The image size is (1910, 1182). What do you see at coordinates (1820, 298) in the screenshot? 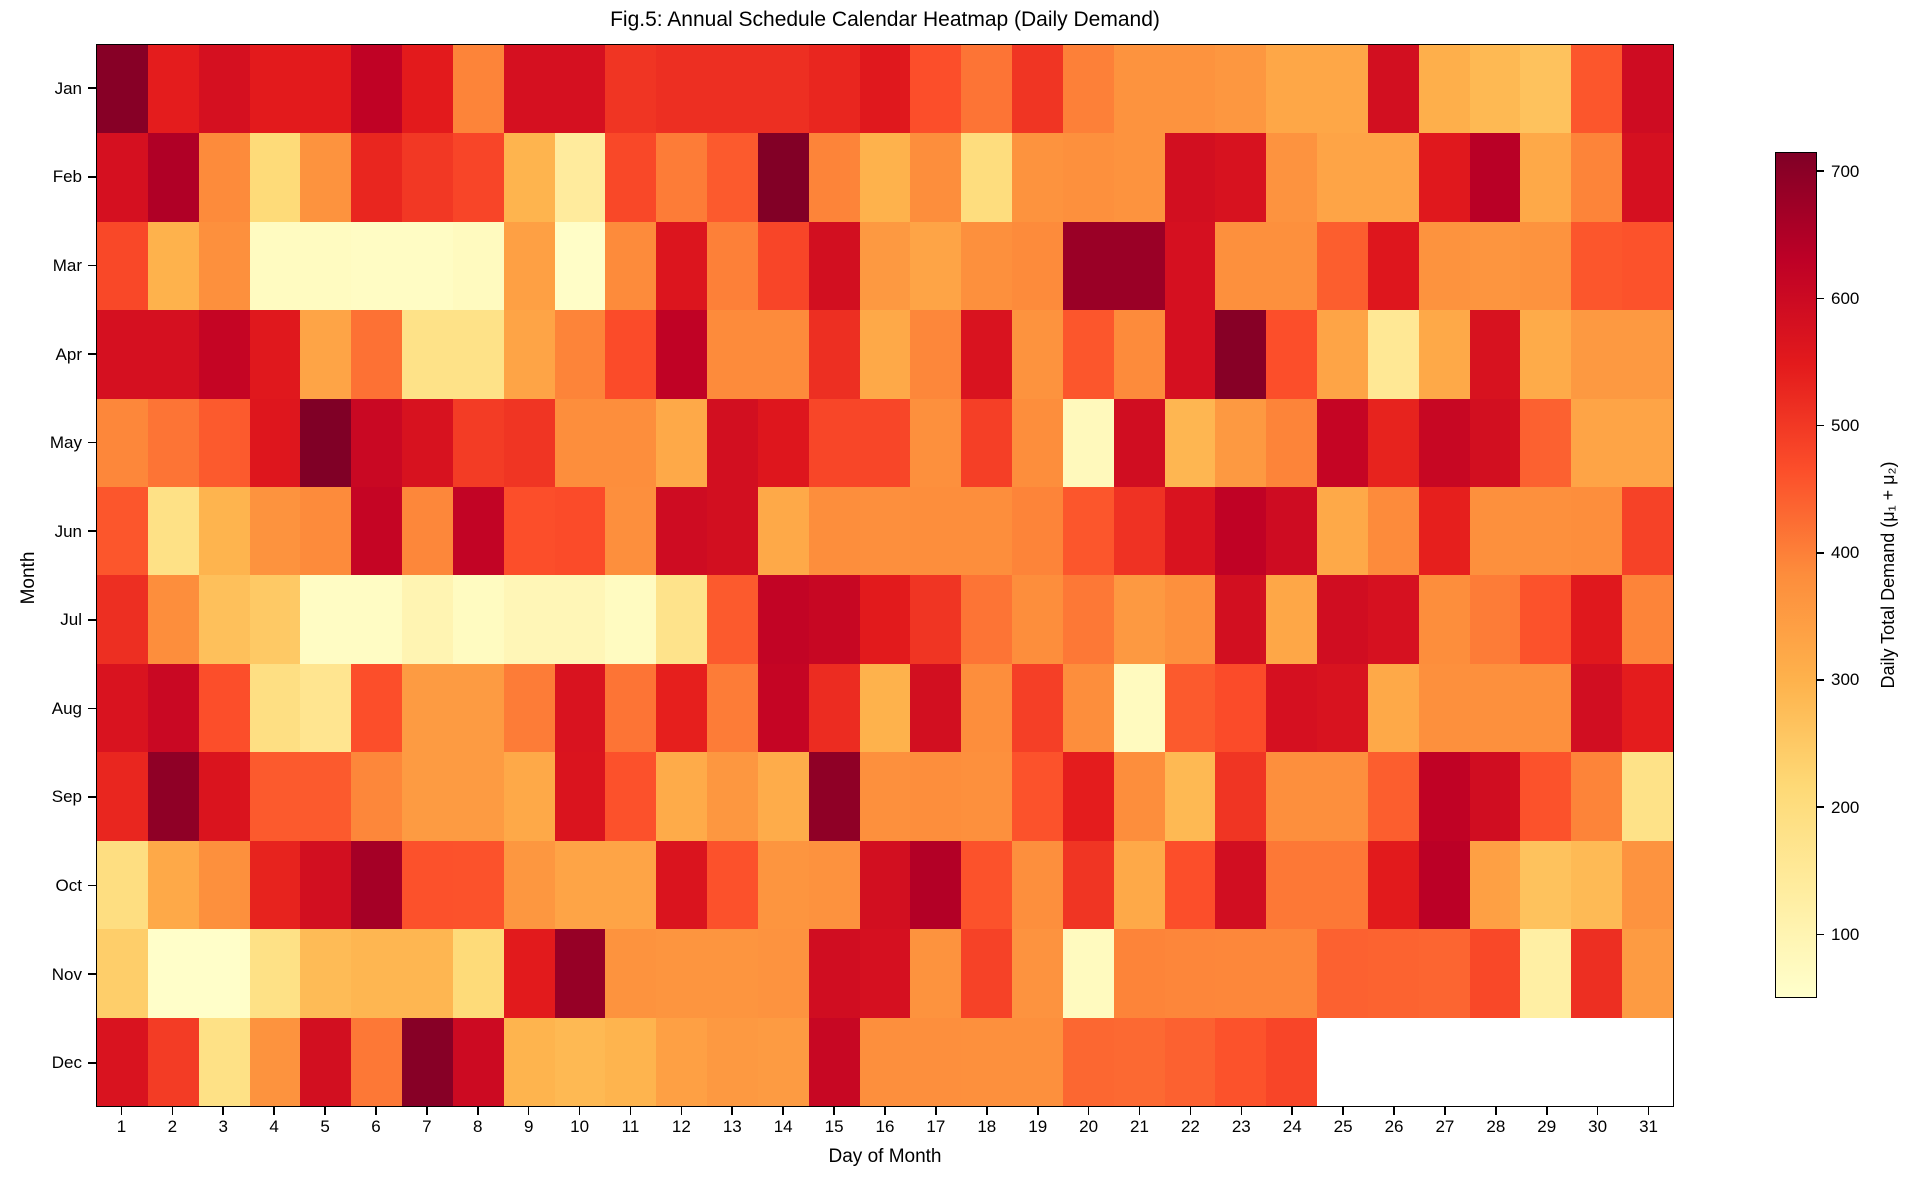
I see `colorbar-tick-mark` at bounding box center [1820, 298].